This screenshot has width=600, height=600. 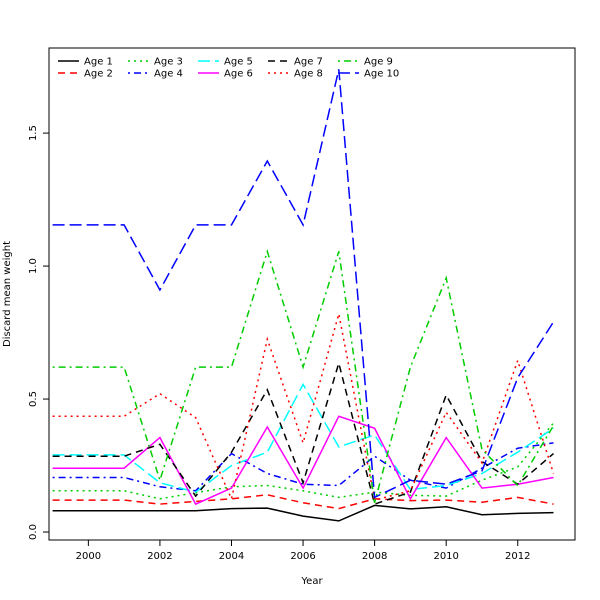 I want to click on legend-item-age-9: Age 9, so click(x=365, y=62).